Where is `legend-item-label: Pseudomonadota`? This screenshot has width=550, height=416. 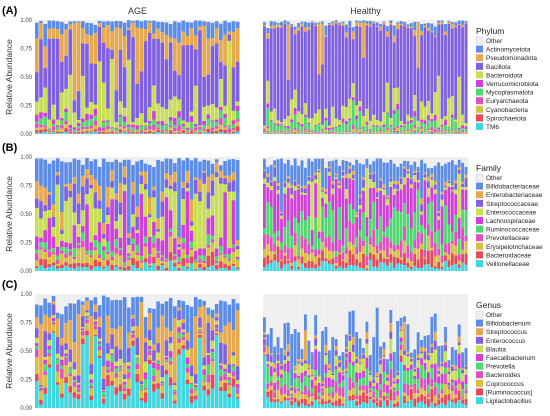 legend-item-label: Pseudomonadota is located at coordinates (511, 58).